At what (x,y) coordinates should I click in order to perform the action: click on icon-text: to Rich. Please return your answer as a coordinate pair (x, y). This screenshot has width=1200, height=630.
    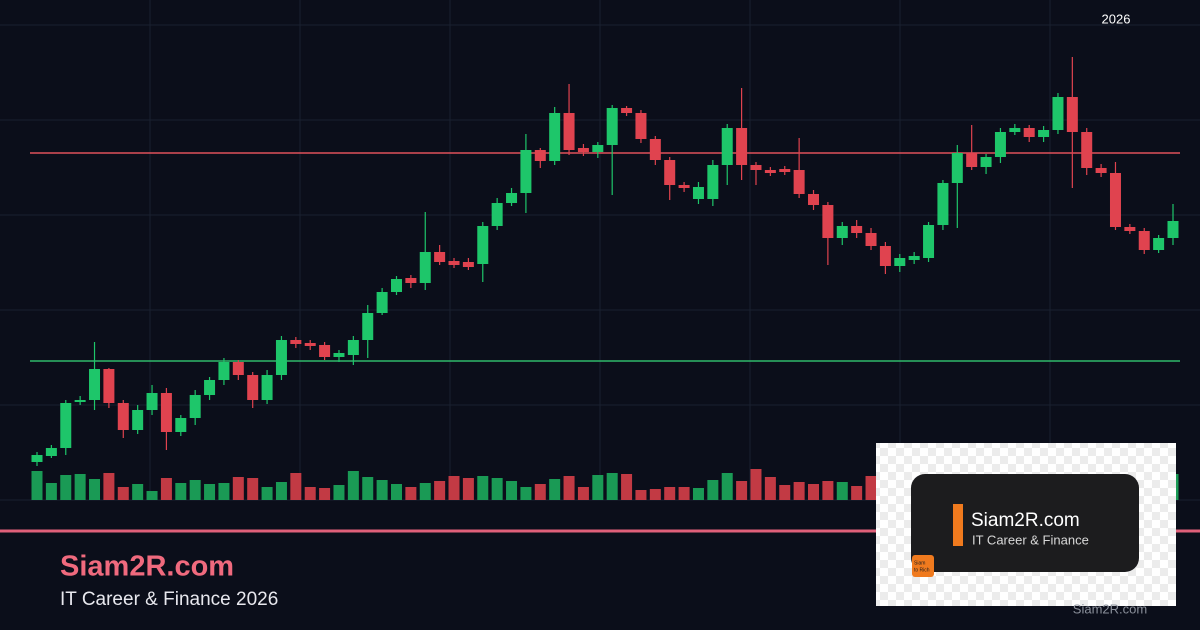
    Looking at the image, I should click on (922, 570).